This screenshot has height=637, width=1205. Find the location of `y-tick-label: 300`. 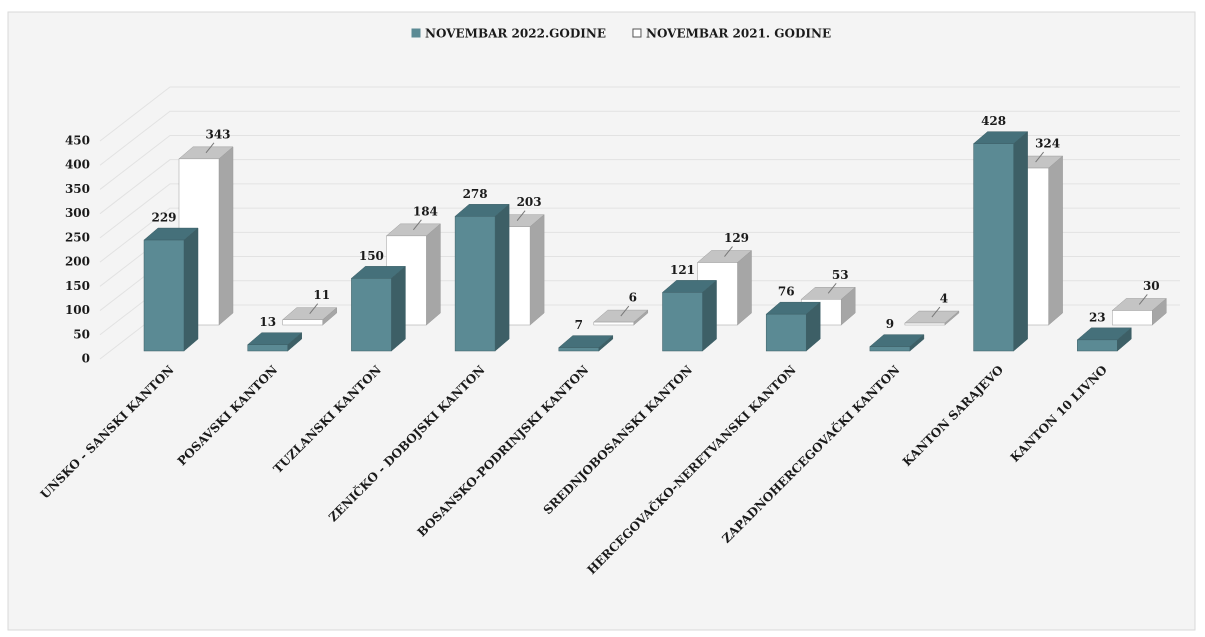

y-tick-label: 300 is located at coordinates (77, 213).